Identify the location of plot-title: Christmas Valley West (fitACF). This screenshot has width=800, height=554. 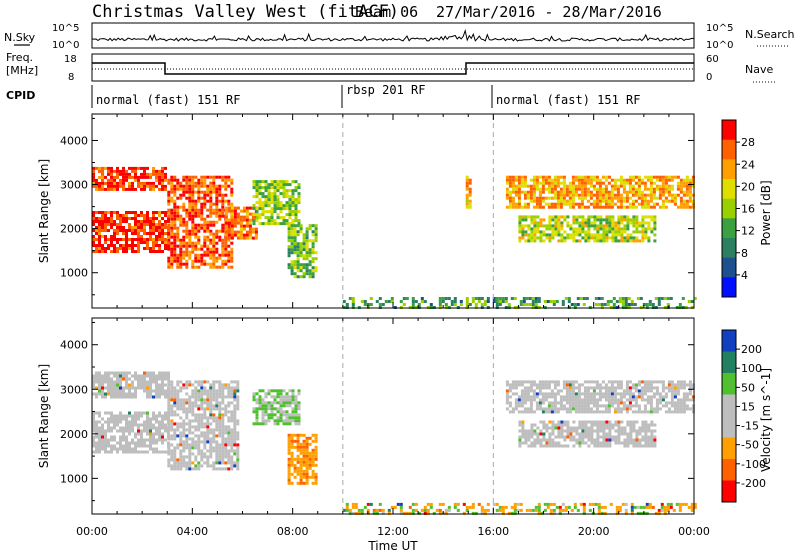
(245, 12).